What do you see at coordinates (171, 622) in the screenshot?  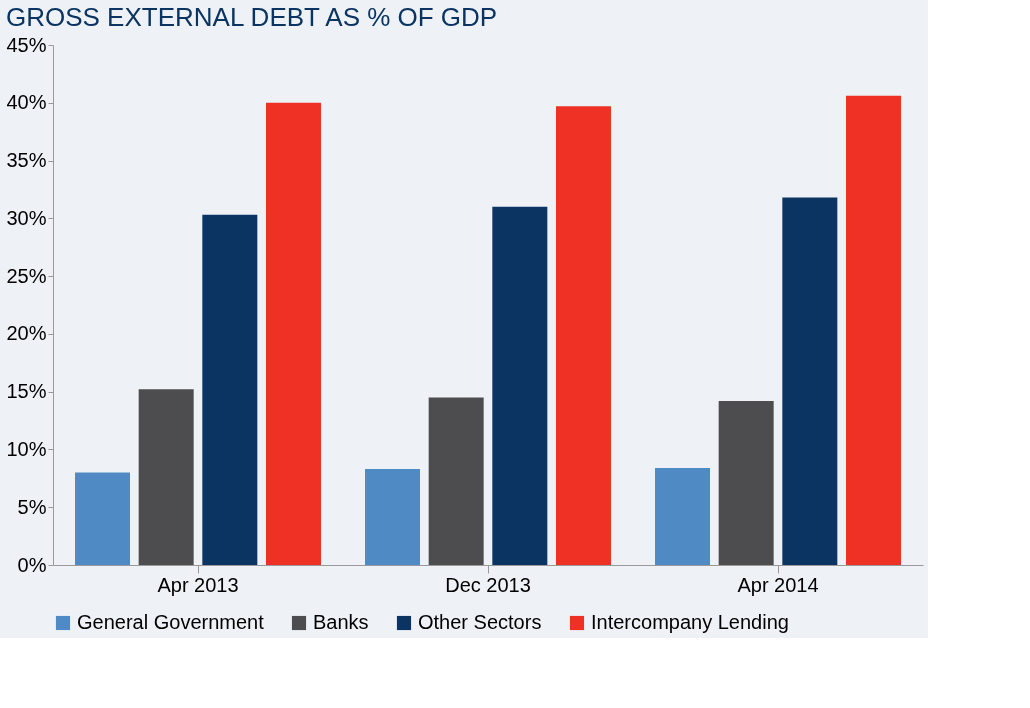 I see `legend-label: General Government` at bounding box center [171, 622].